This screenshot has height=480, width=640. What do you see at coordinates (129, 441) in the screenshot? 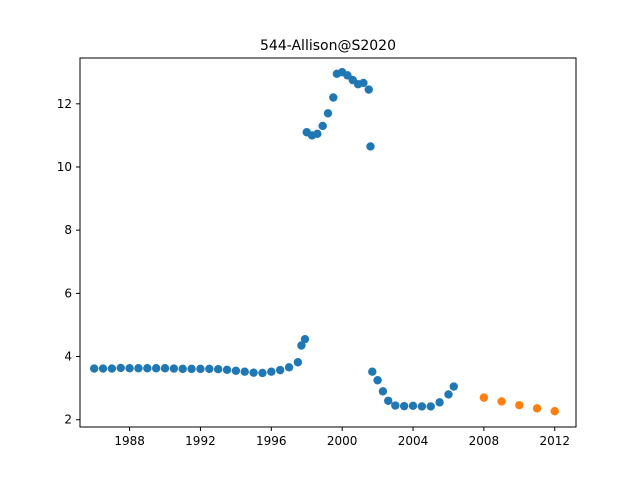
I see `x-tick-label: 1988` at bounding box center [129, 441].